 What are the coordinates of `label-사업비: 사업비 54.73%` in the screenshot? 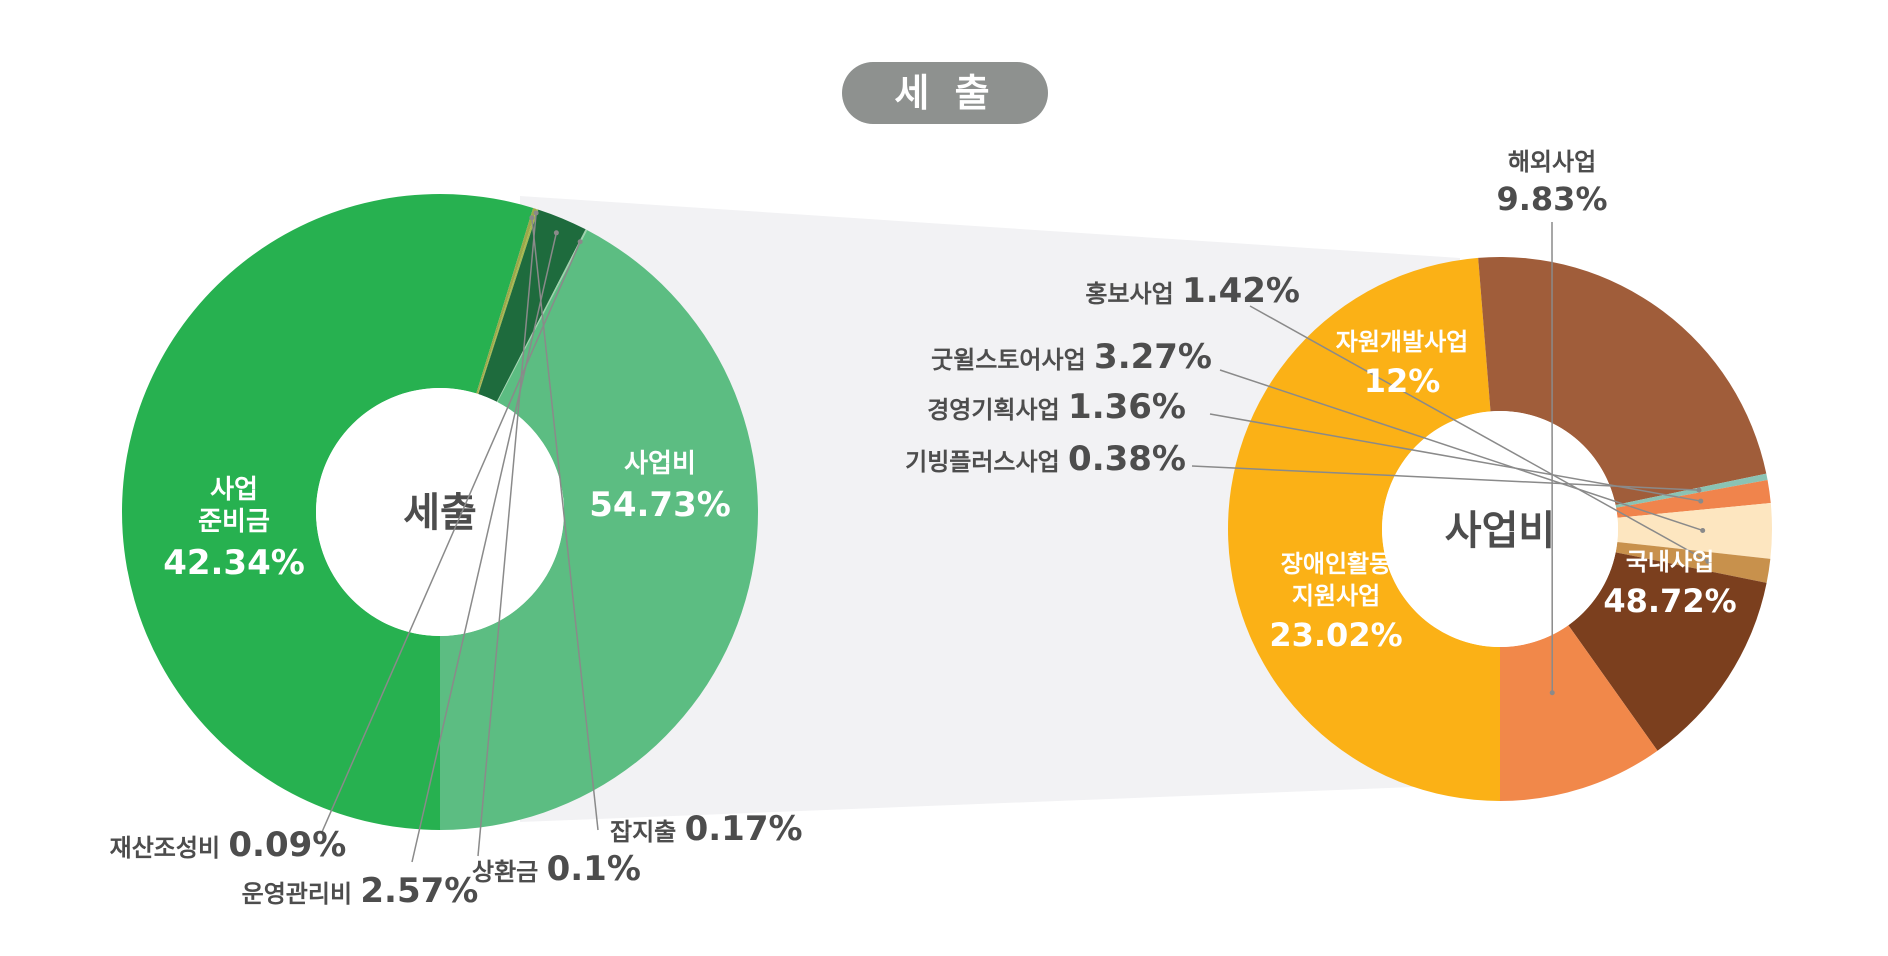 It's located at (660, 487).